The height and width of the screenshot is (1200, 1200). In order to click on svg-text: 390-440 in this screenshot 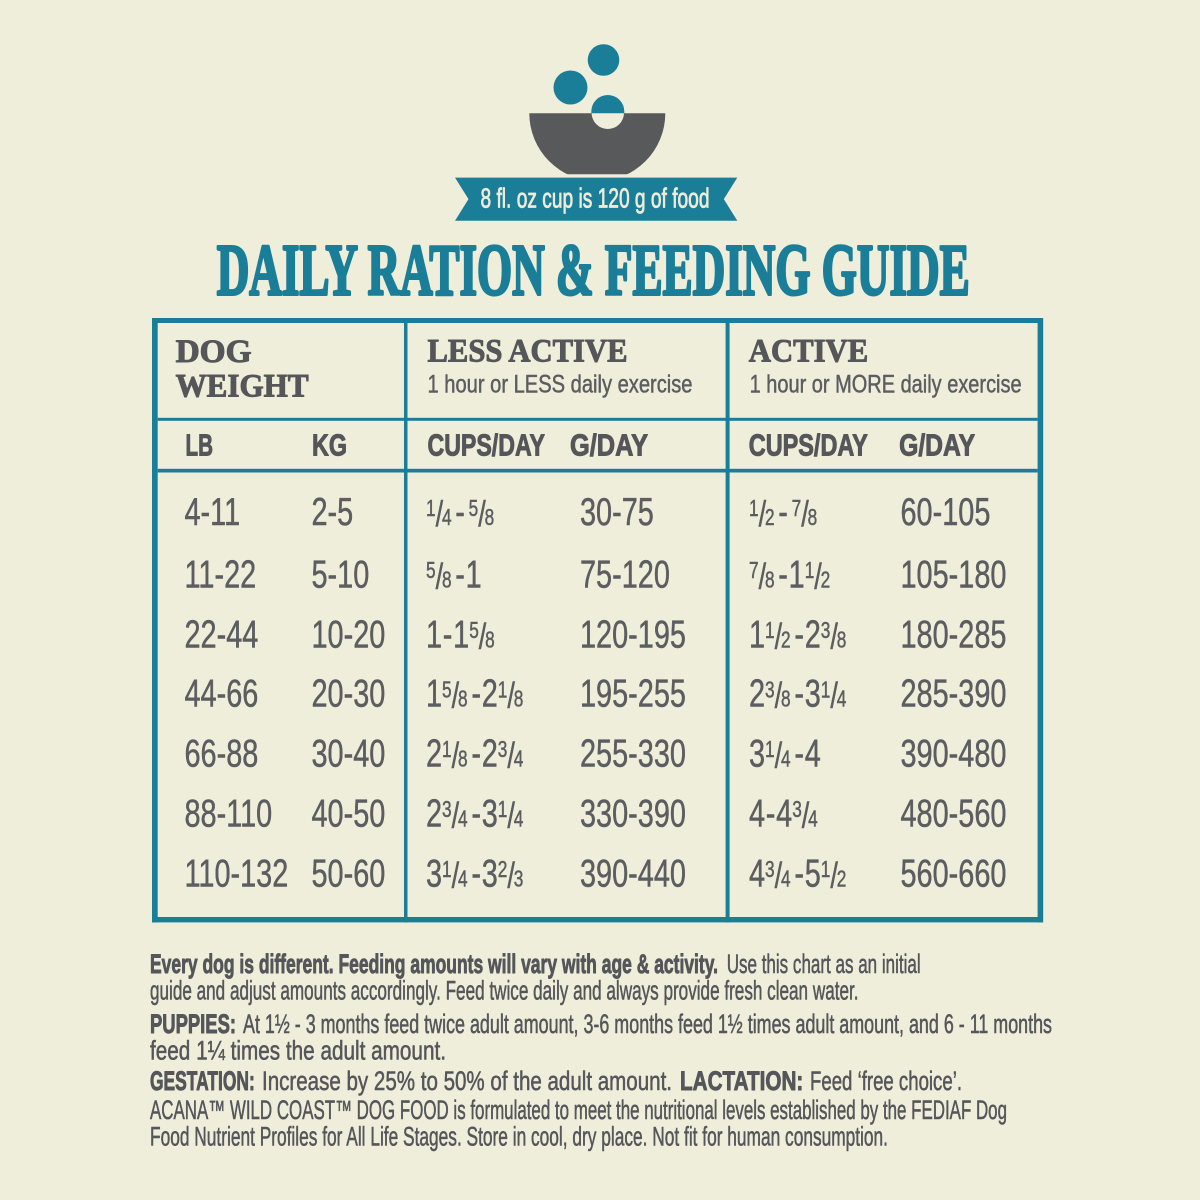, I will do `click(633, 873)`.